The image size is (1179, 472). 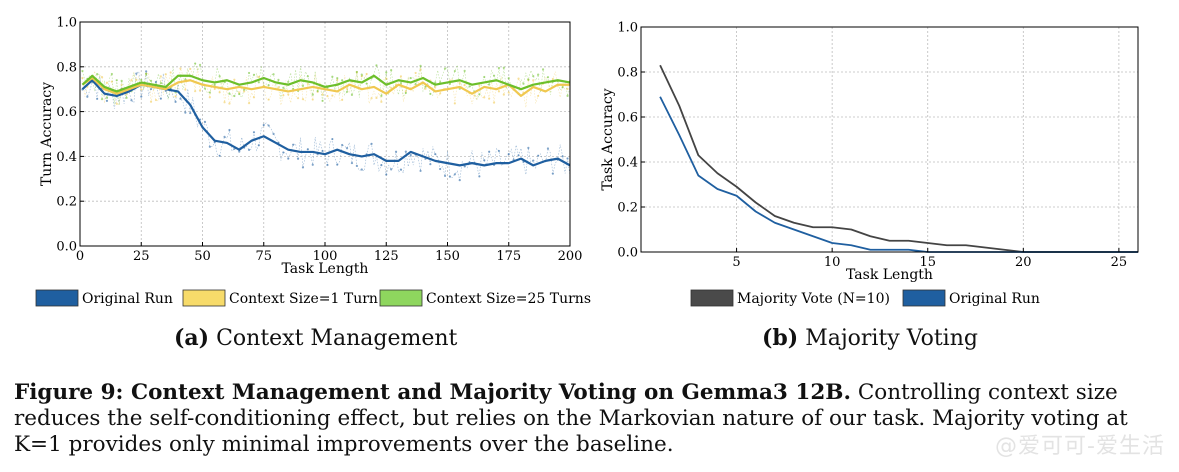 What do you see at coordinates (608, 139) in the screenshot?
I see `y-axis-label: Task Accuracy` at bounding box center [608, 139].